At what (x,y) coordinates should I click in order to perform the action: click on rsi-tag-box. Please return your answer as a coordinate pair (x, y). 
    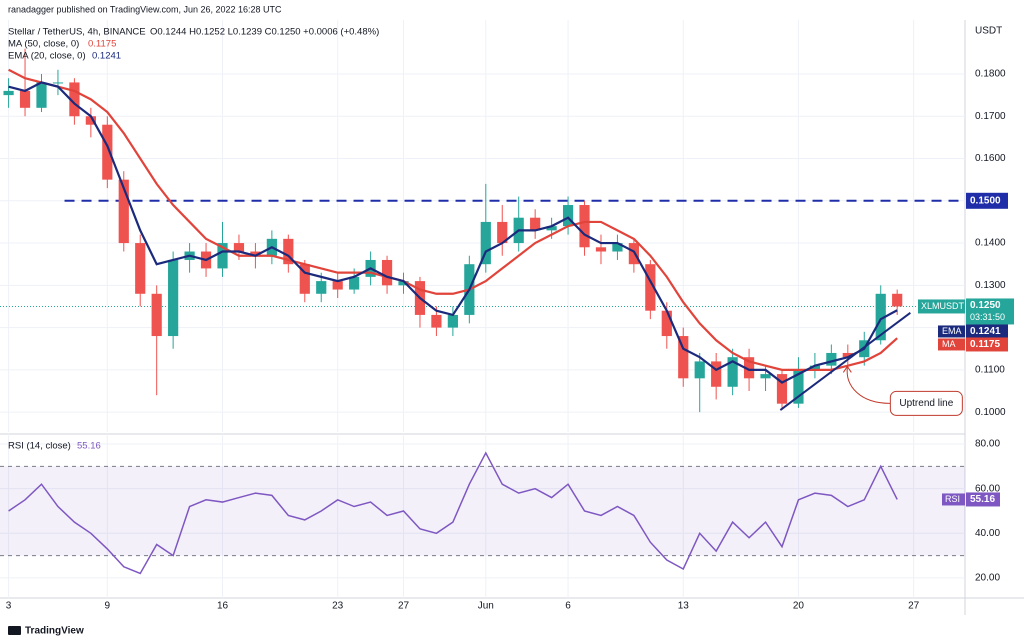
    Looking at the image, I should click on (983, 499).